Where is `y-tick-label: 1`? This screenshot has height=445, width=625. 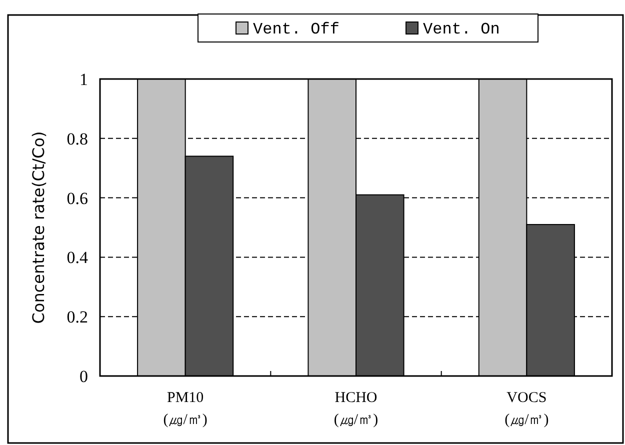
y-tick-label: 1 is located at coordinates (84, 79).